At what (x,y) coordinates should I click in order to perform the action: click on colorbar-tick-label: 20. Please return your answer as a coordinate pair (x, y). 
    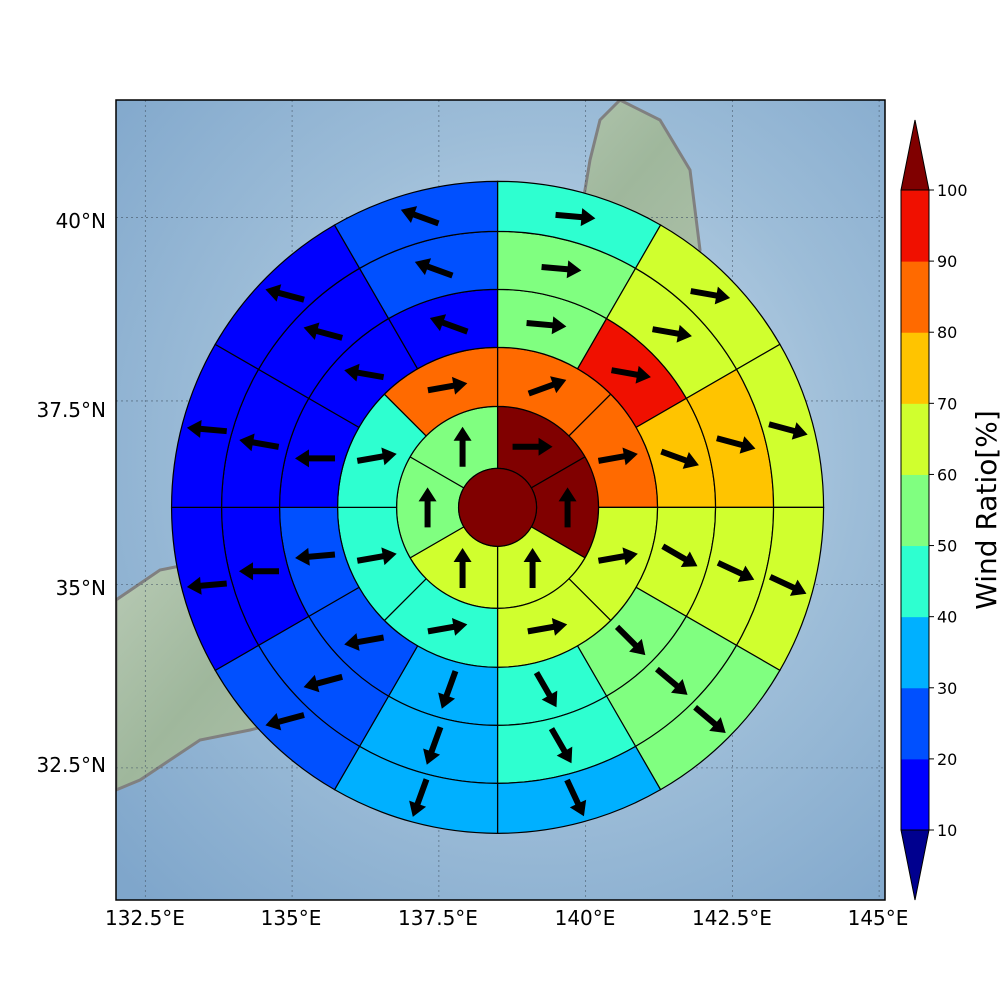
    Looking at the image, I should click on (947, 759).